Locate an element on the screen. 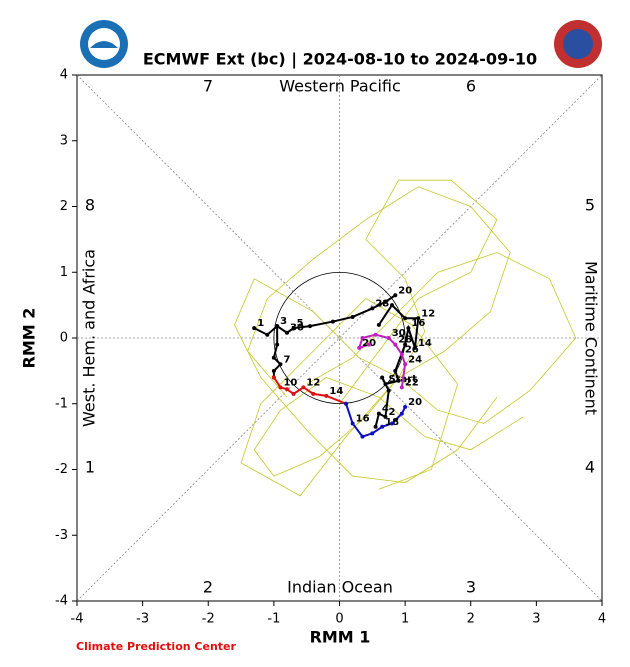  x-tick-label: -1 is located at coordinates (273, 619).